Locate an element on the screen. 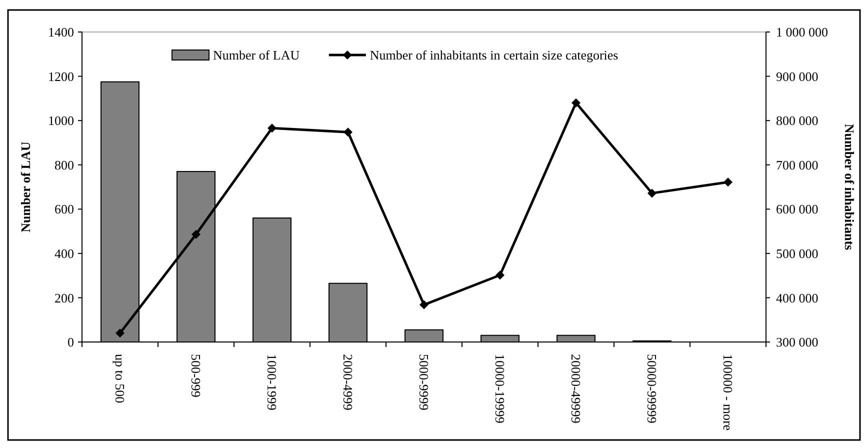  y-tick-label: 1200 is located at coordinates (61, 76).